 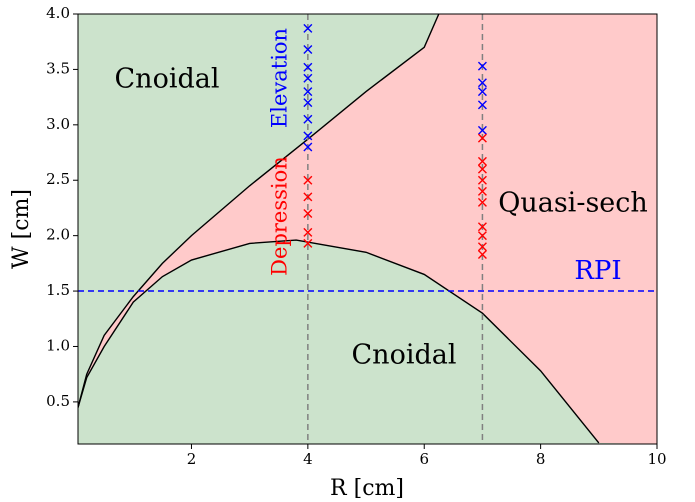 What do you see at coordinates (656, 459) in the screenshot?
I see `x-tick-label: 10` at bounding box center [656, 459].